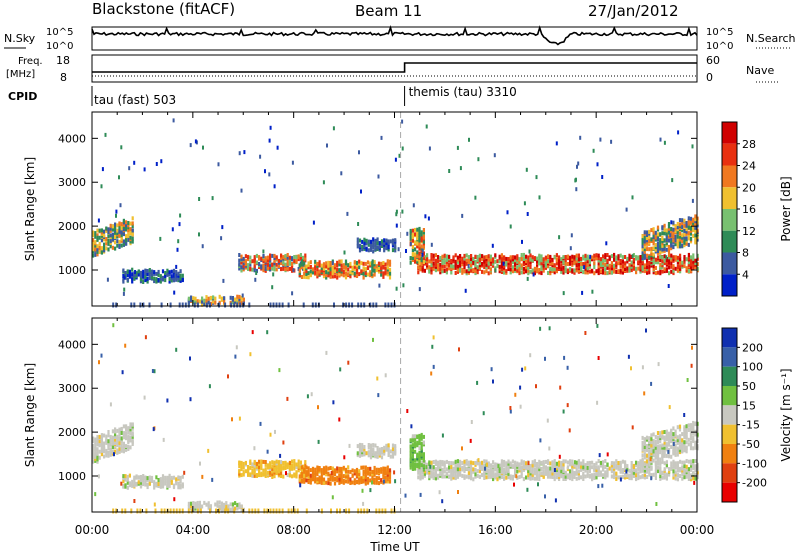 The image size is (800, 554). Describe the element at coordinates (20, 38) in the screenshot. I see `nsky-label: N.Sky` at that location.